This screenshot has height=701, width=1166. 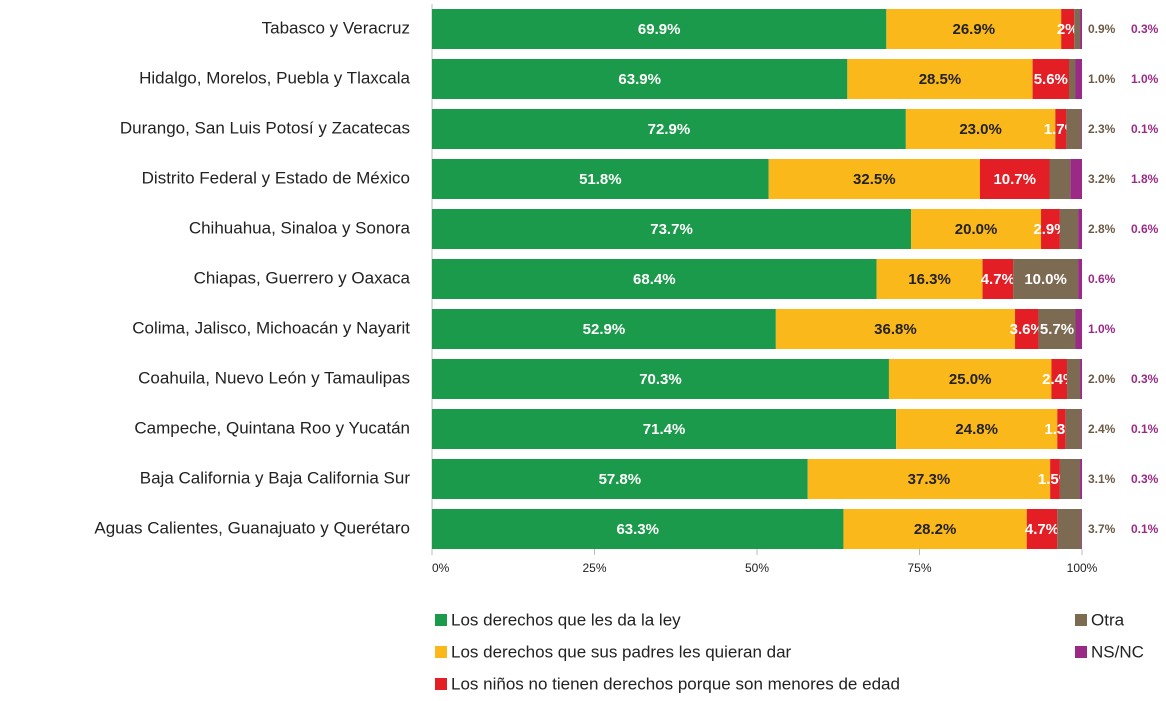 What do you see at coordinates (274, 77) in the screenshot?
I see `category-label: Hidalgo, Morelos, Puebla y Tlaxcala` at bounding box center [274, 77].